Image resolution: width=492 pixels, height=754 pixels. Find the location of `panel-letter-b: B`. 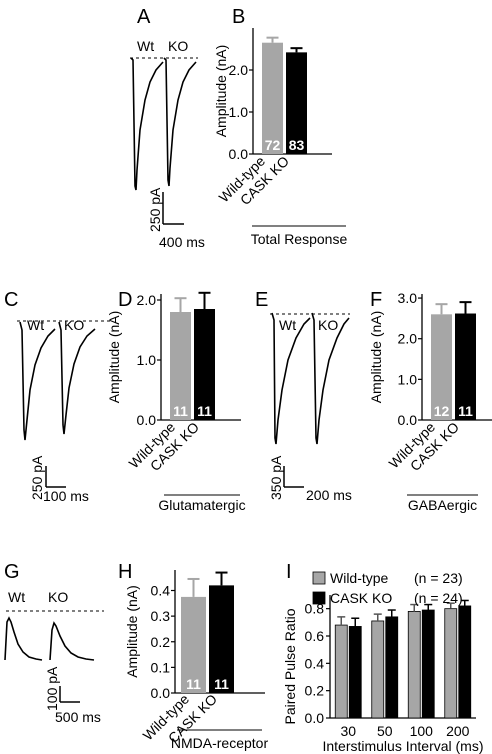

panel-letter-b: B is located at coordinates (238, 17).